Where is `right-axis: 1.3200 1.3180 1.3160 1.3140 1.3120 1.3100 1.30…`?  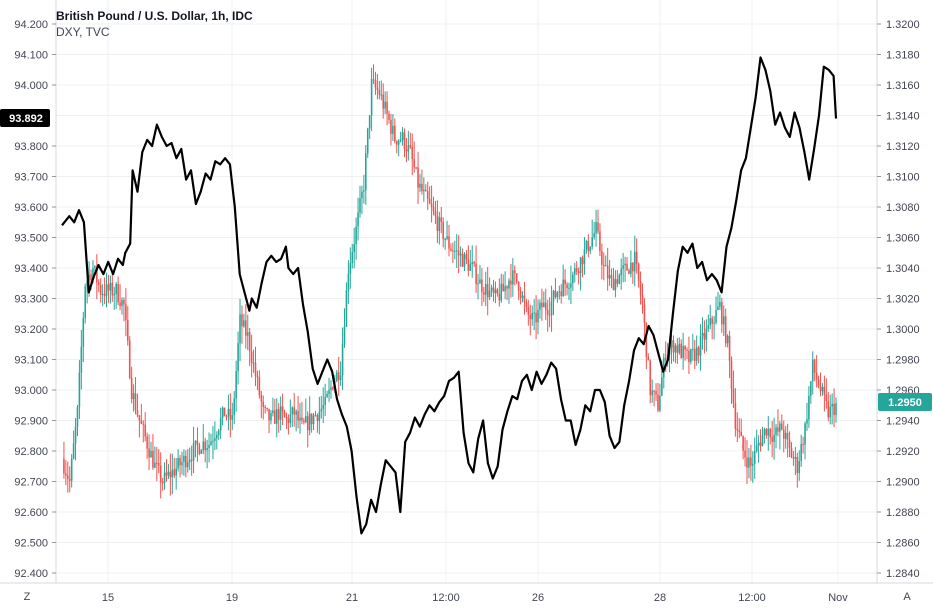 right-axis: 1.3200 1.3180 1.3160 1.3140 1.3120 1.3100 1.30… is located at coordinates (898, 299).